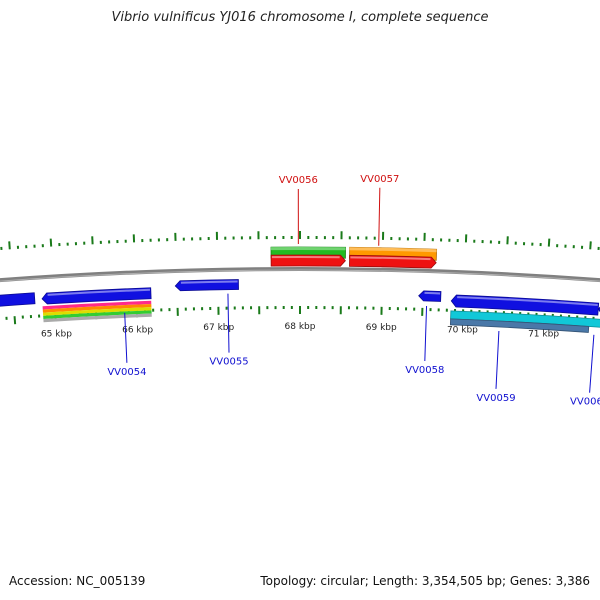 The width and height of the screenshot is (600, 600). I want to click on backbone-line, so click(300, 275).